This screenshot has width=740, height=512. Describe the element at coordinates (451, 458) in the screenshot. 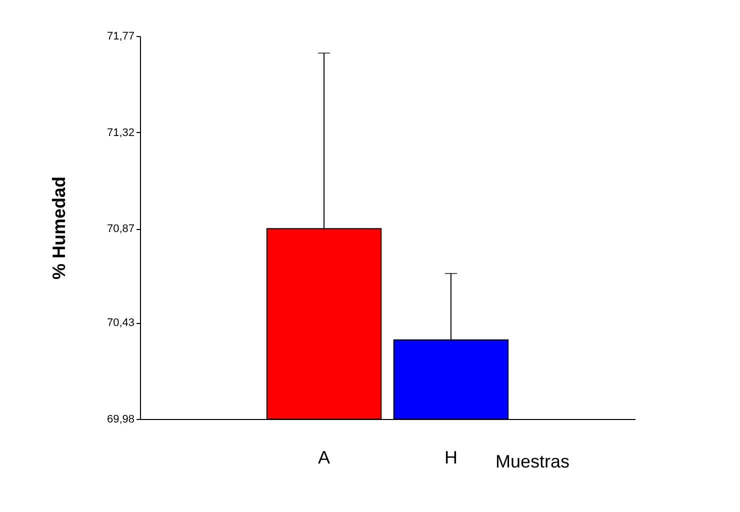

I see `x-tick-label: H` at that location.